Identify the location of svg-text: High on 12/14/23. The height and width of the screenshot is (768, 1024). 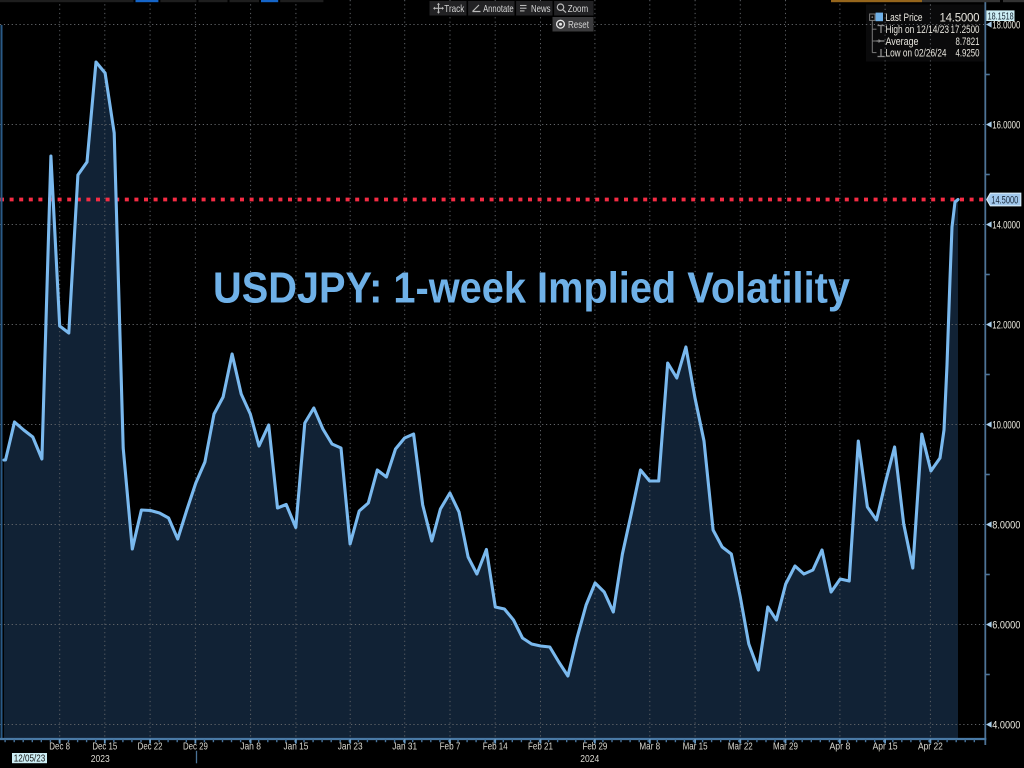
(918, 30).